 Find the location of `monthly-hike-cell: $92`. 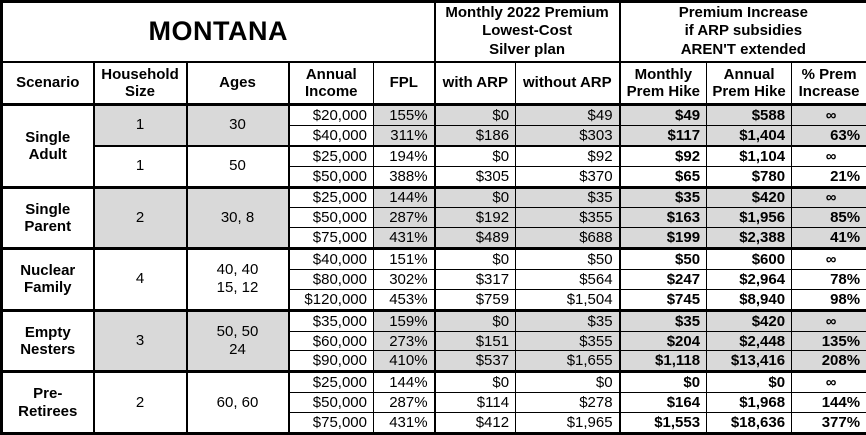

monthly-hike-cell: $92 is located at coordinates (663, 155).